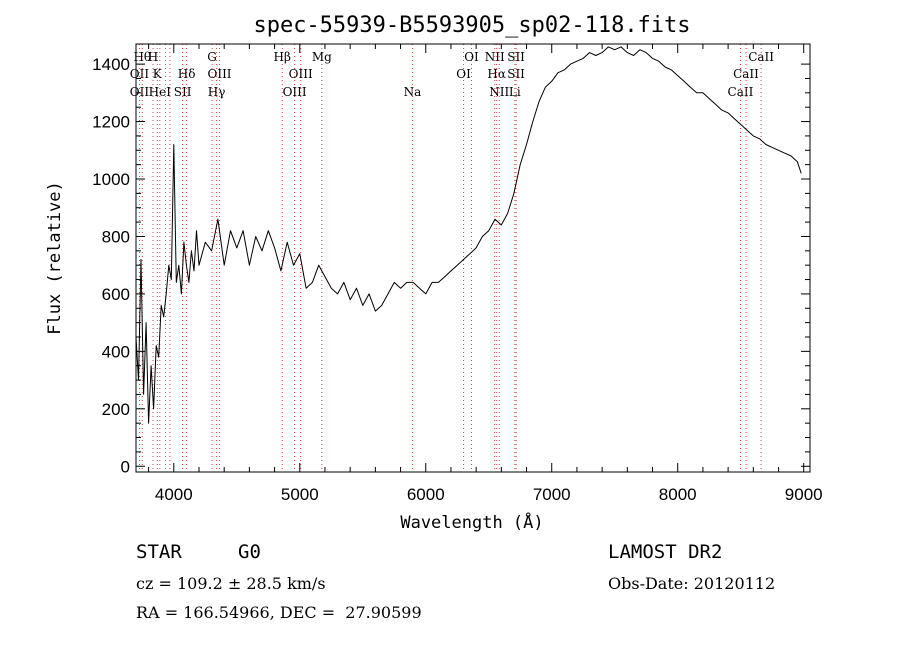  Describe the element at coordinates (515, 92) in the screenshot. I see `line-marker-label: Li` at that location.